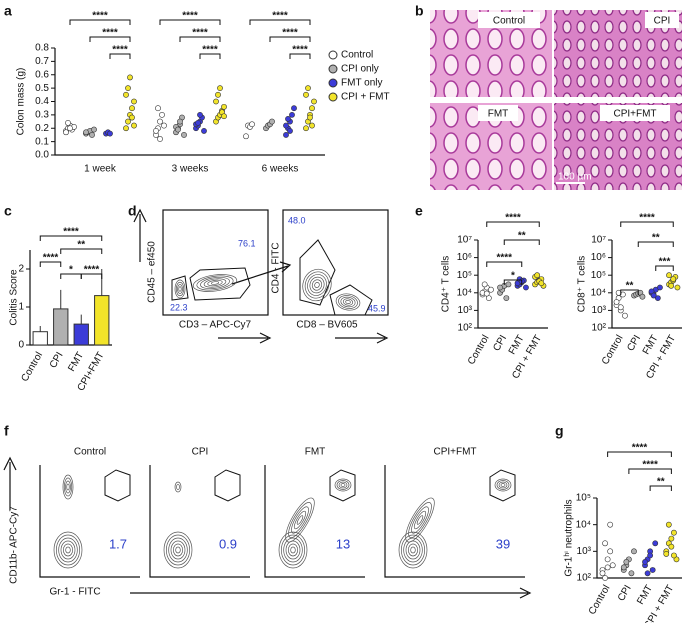 The image size is (685, 623). I want to click on legend-marker, so click(333, 83).